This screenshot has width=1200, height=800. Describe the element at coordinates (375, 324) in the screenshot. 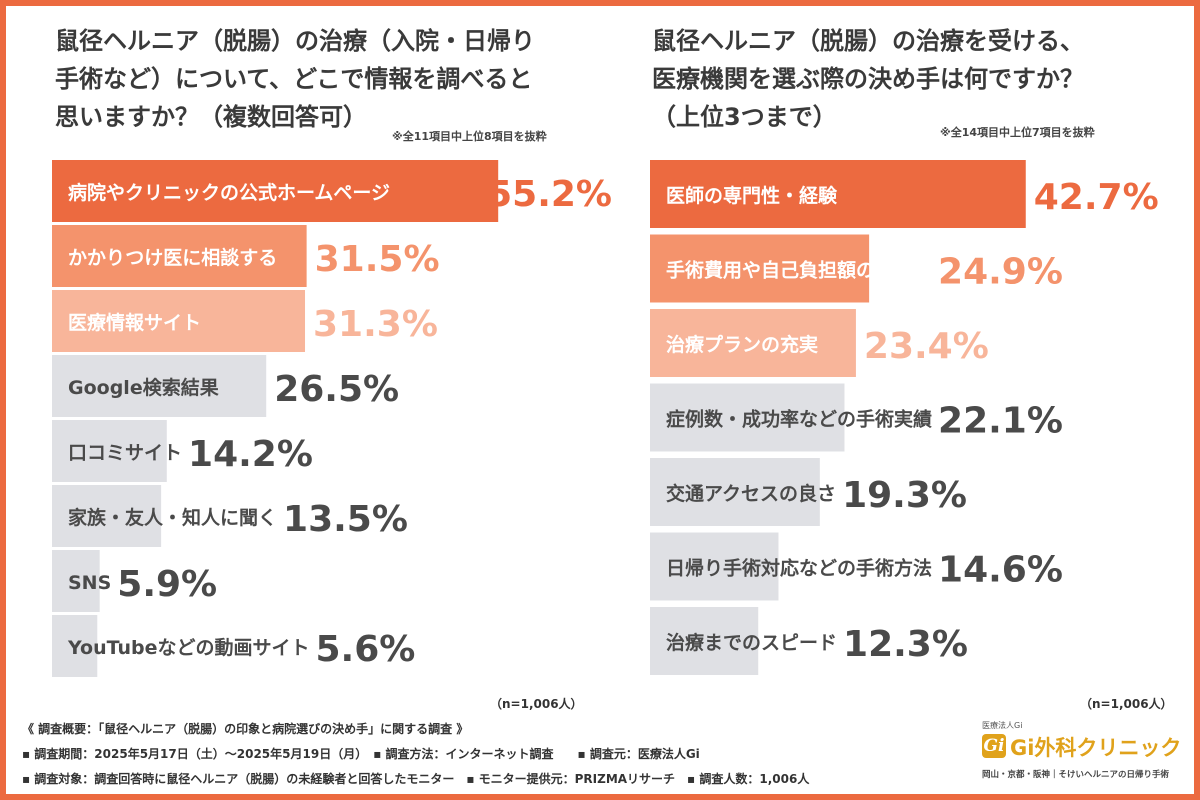

I see `chart-1-value-label-3: 31.3%` at that location.